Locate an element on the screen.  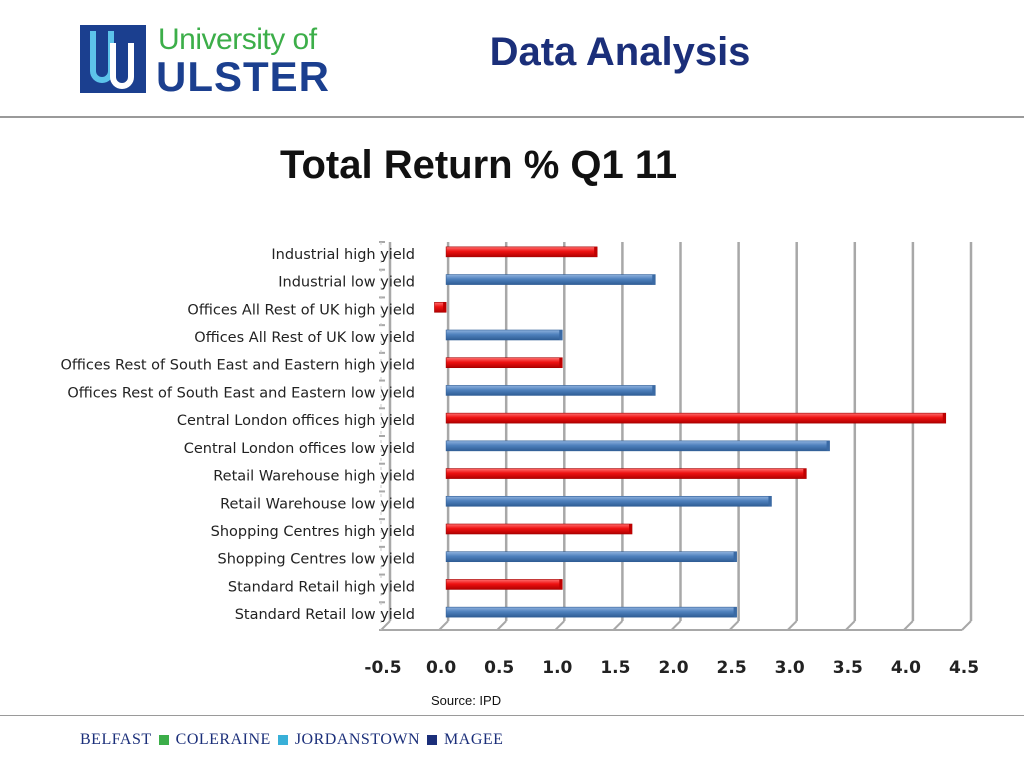
category-label: Retail Warehouse low yield is located at coordinates (317, 504).